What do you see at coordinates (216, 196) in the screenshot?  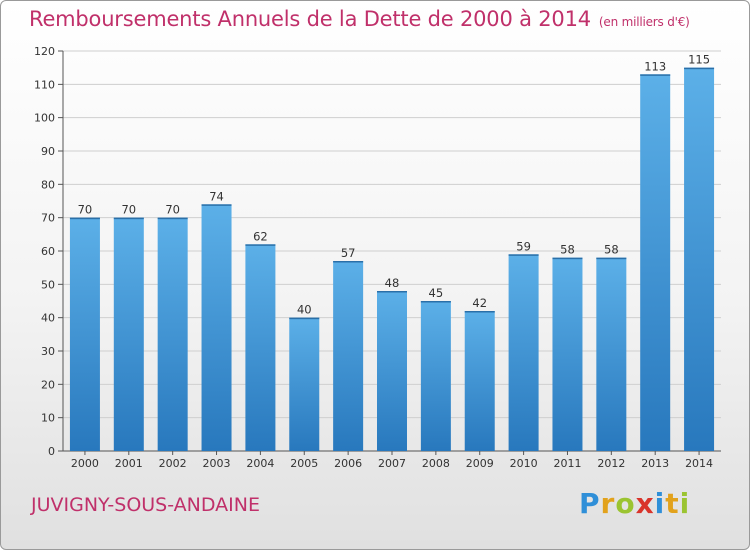 I see `value-label-2003: 74` at bounding box center [216, 196].